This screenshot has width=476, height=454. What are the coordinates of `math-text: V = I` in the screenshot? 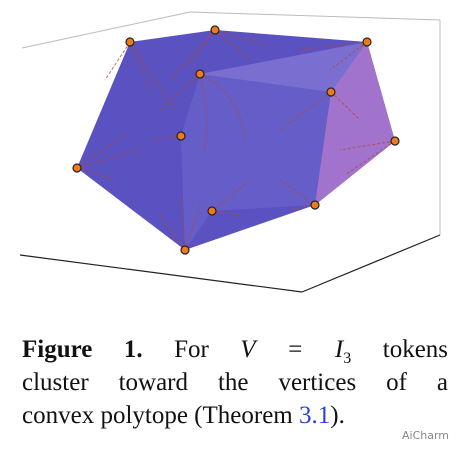 It's located at (292, 349).